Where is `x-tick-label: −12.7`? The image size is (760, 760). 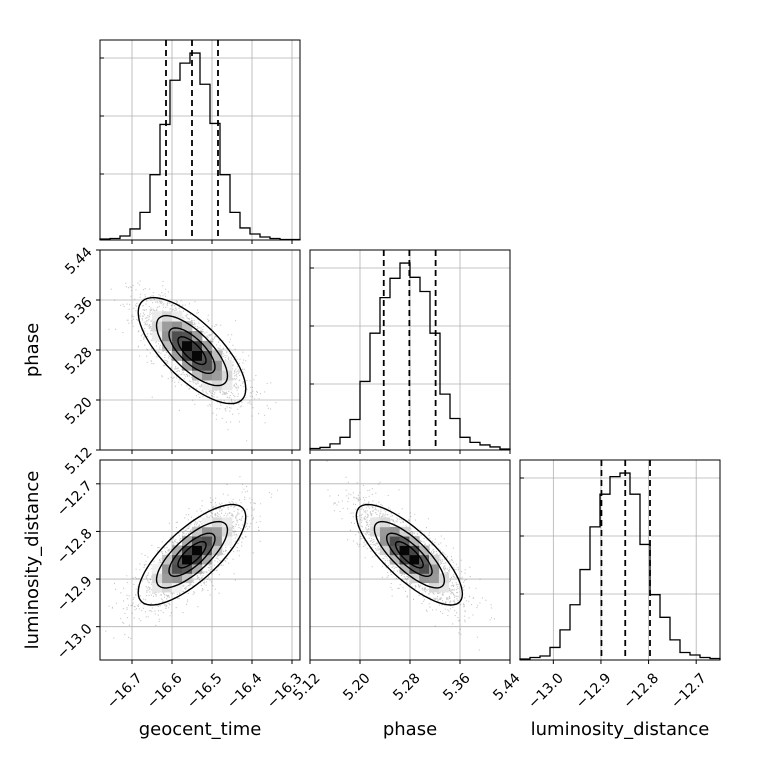
x-tick-label: −12.7 is located at coordinates (689, 691).